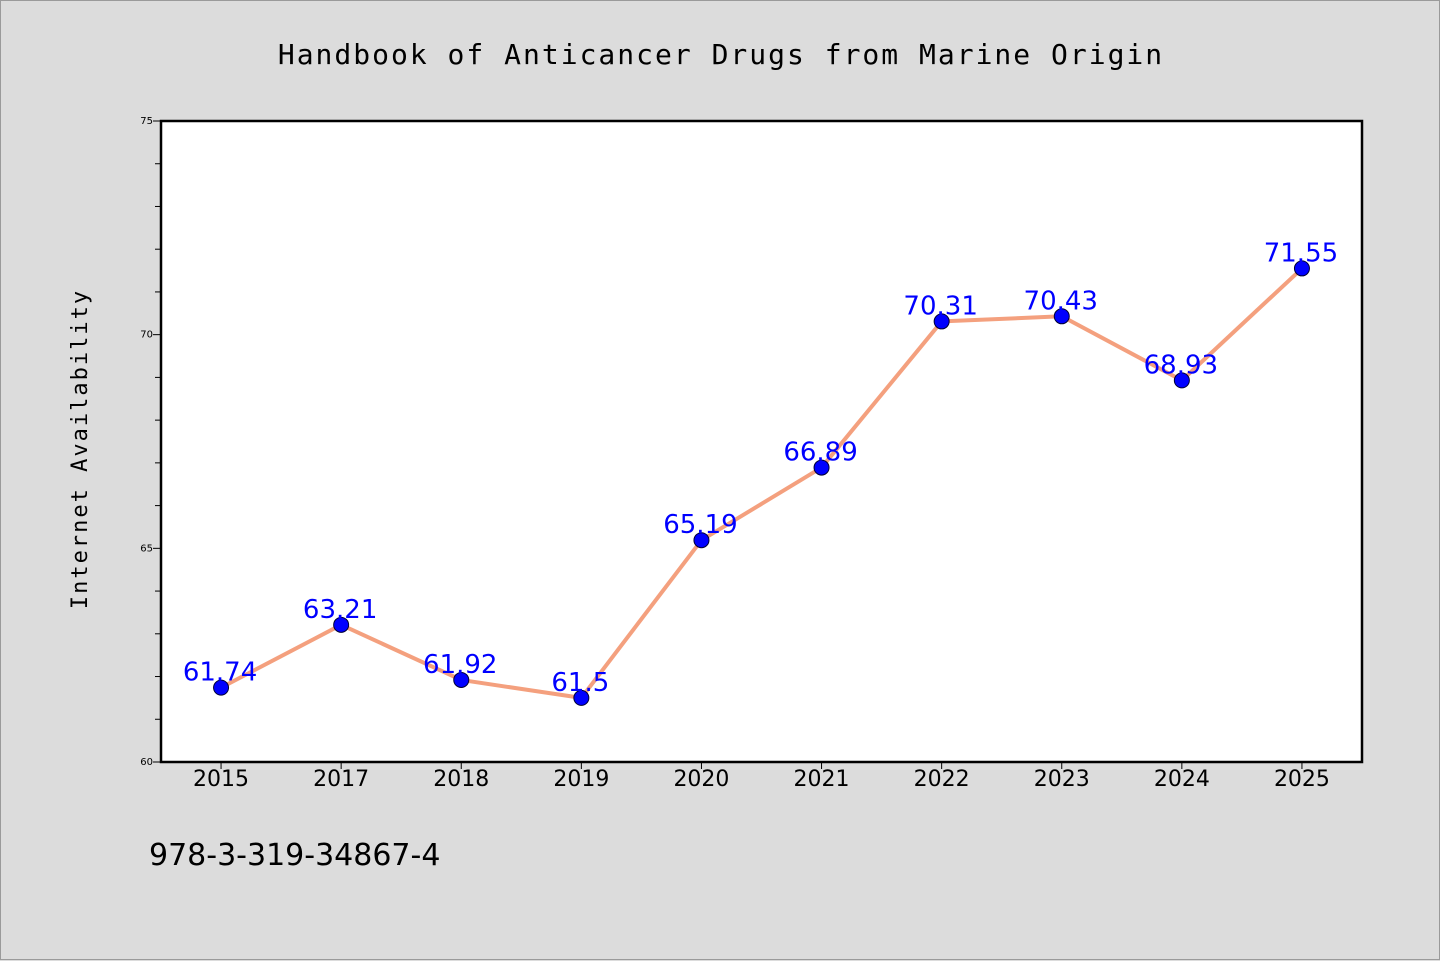 Image resolution: width=1440 pixels, height=961 pixels. Describe the element at coordinates (1181, 365) in the screenshot. I see `data-label: 68.93` at that location.